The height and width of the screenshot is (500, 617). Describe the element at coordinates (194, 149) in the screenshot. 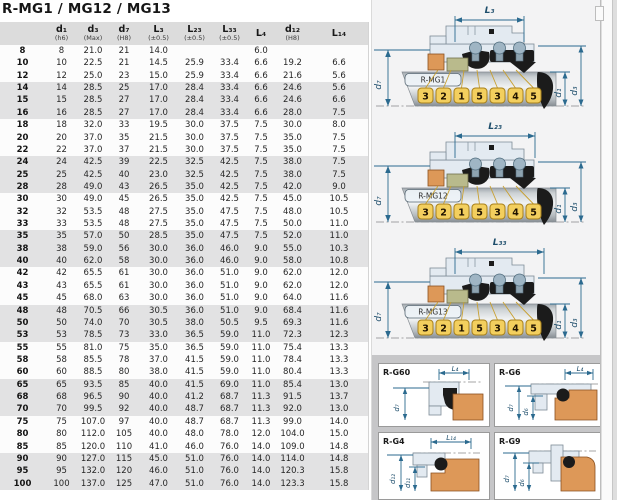

I see `table-cell: 30.0` at that location.